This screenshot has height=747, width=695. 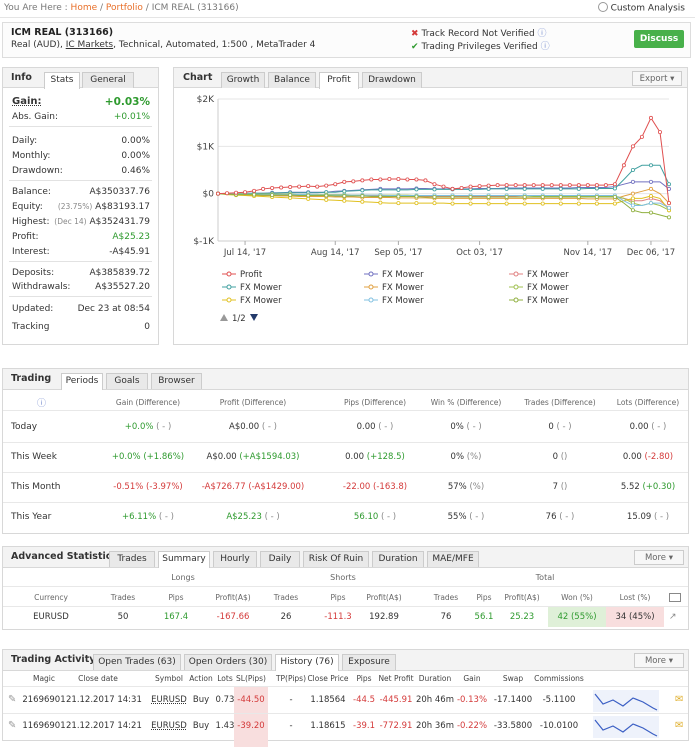 I want to click on gain-value: +0.03%, so click(x=127, y=102).